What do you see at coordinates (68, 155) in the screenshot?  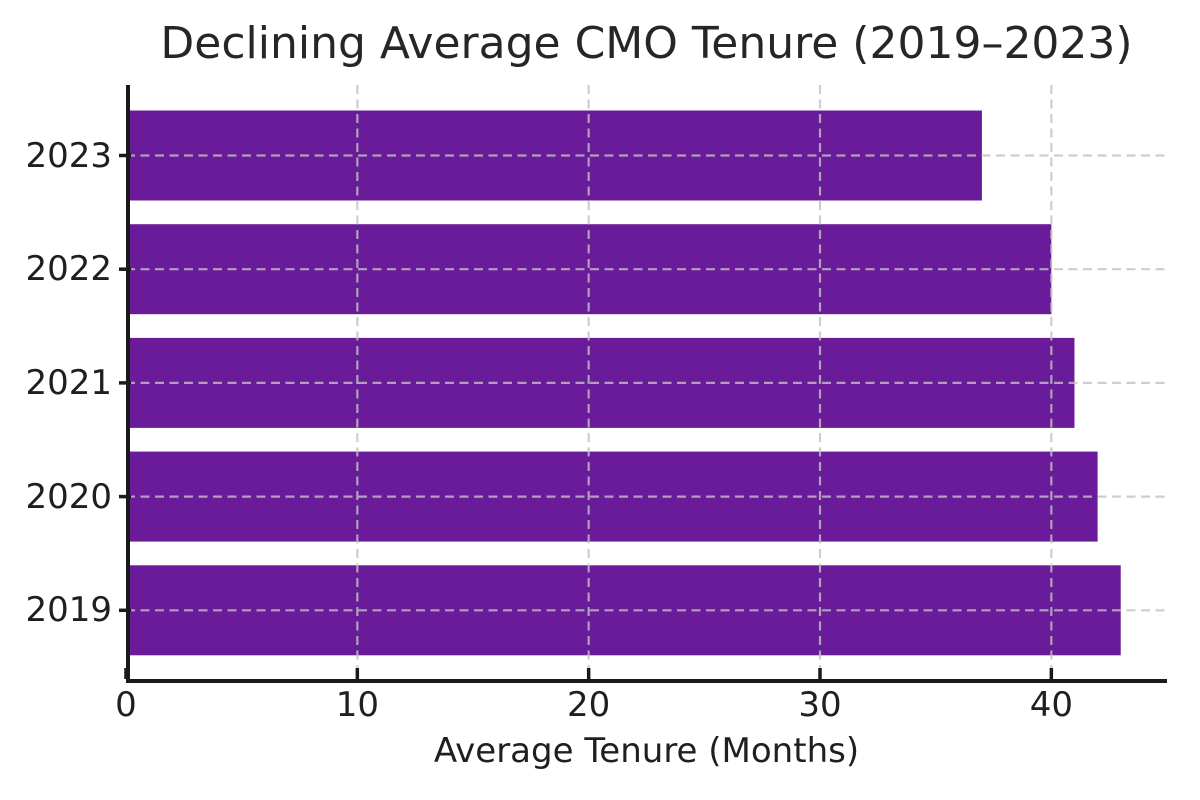 I see `y-tick-label-2023: 2023` at bounding box center [68, 155].